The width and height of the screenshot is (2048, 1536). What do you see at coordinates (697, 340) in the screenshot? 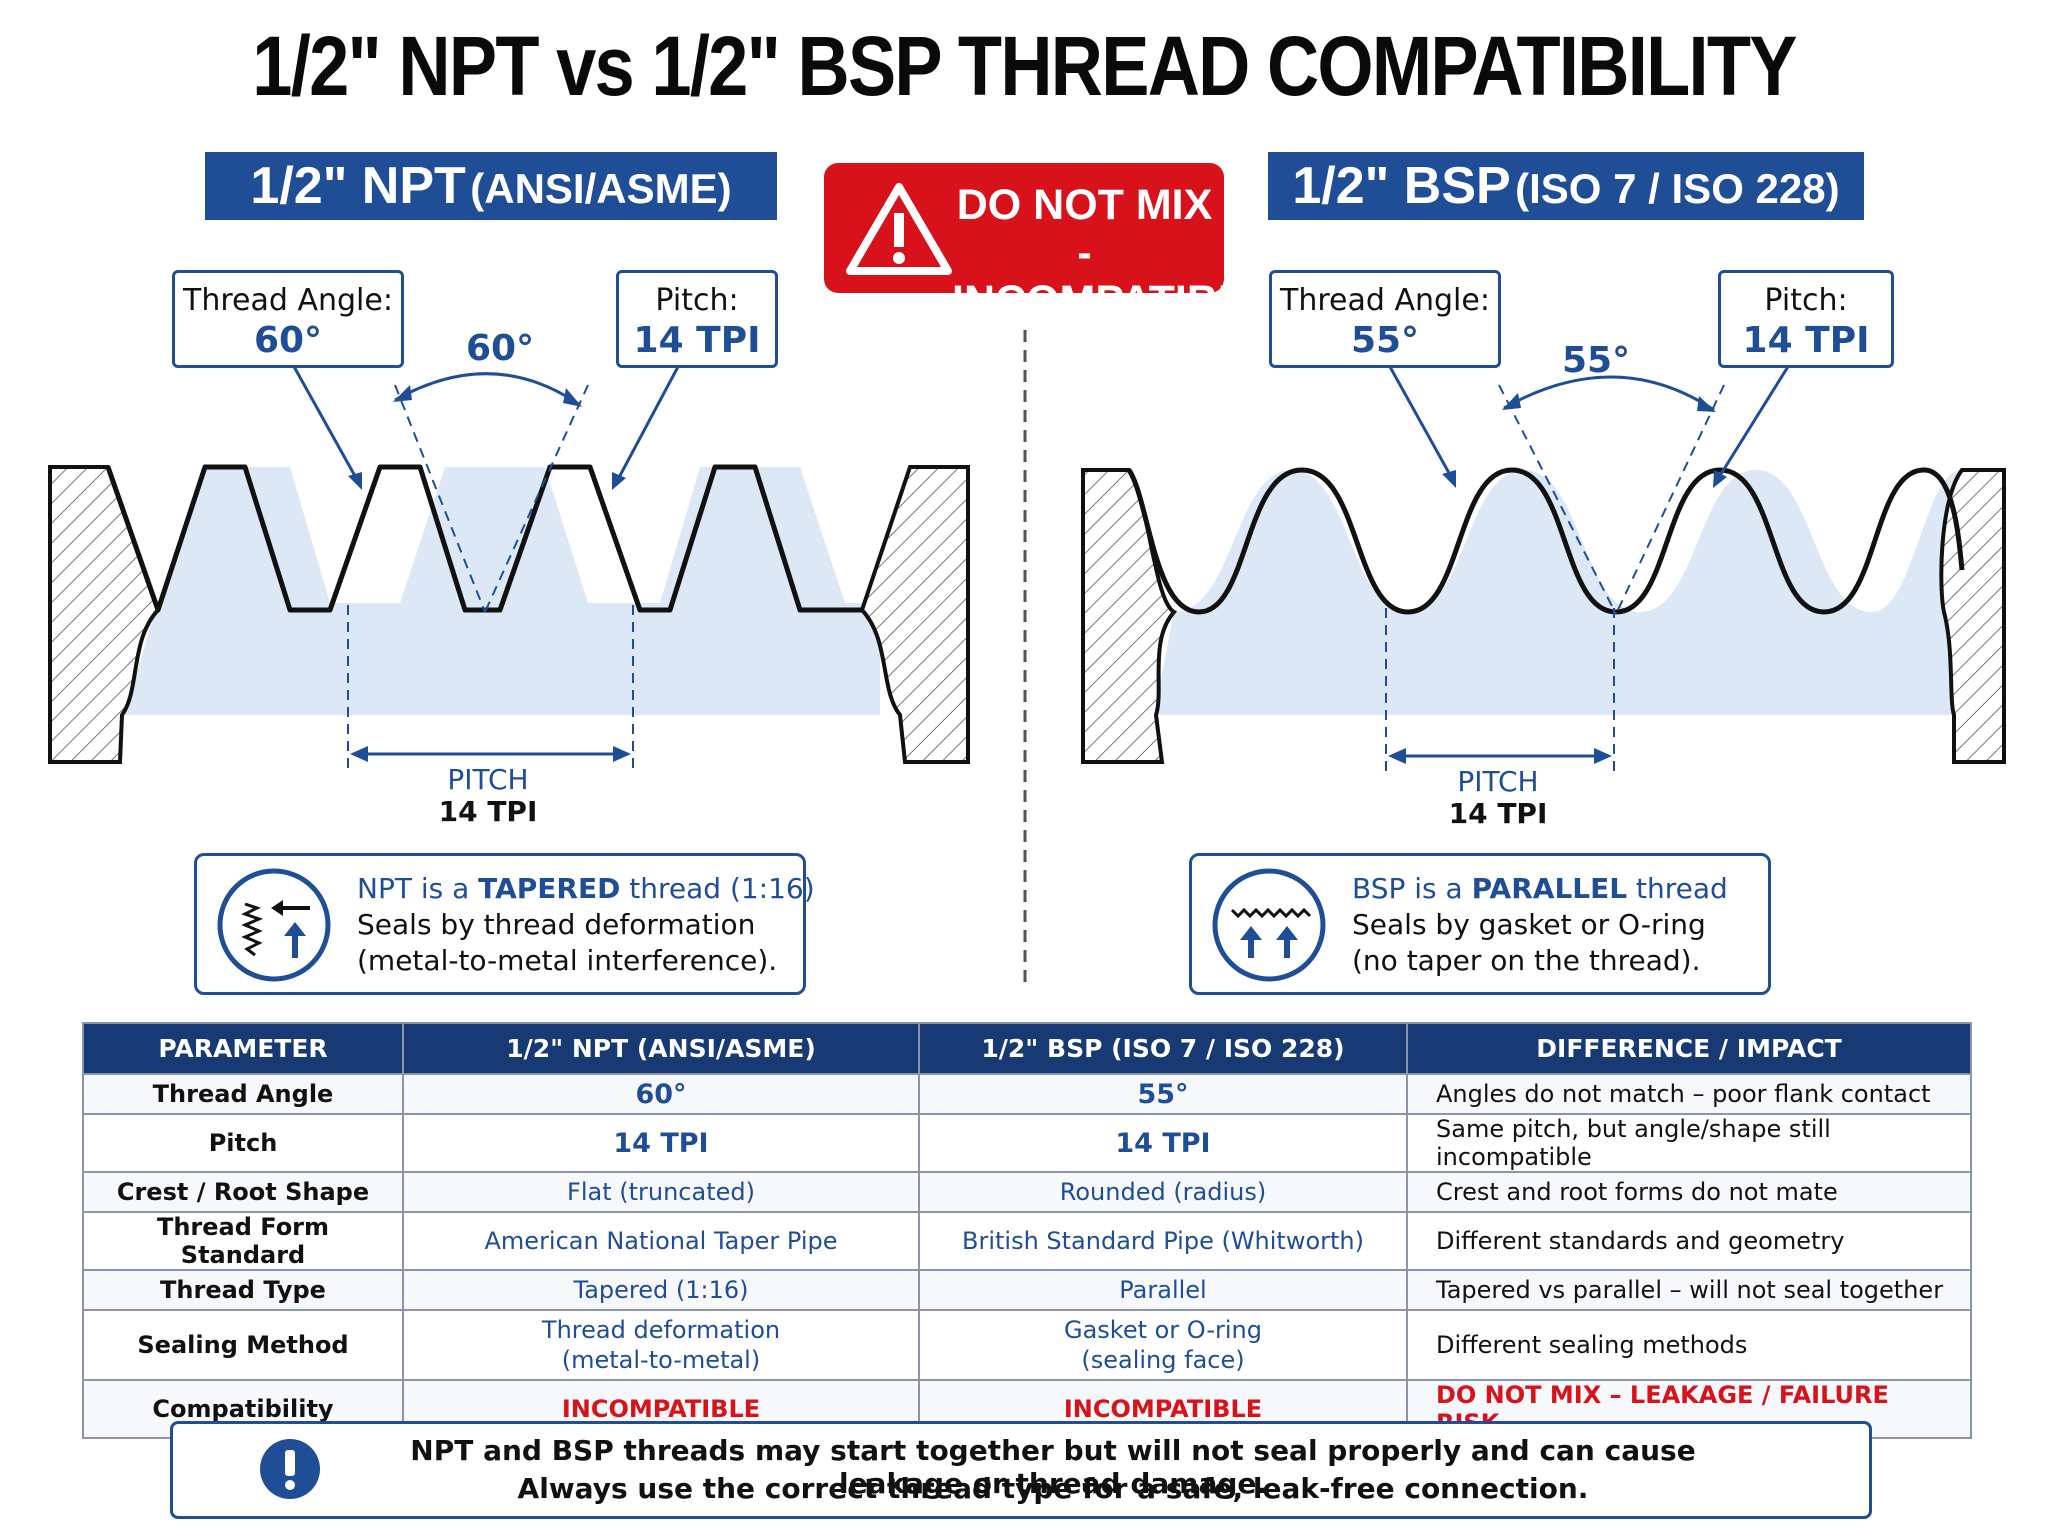
I see `npt-pitch-value: 14 TPI` at bounding box center [697, 340].